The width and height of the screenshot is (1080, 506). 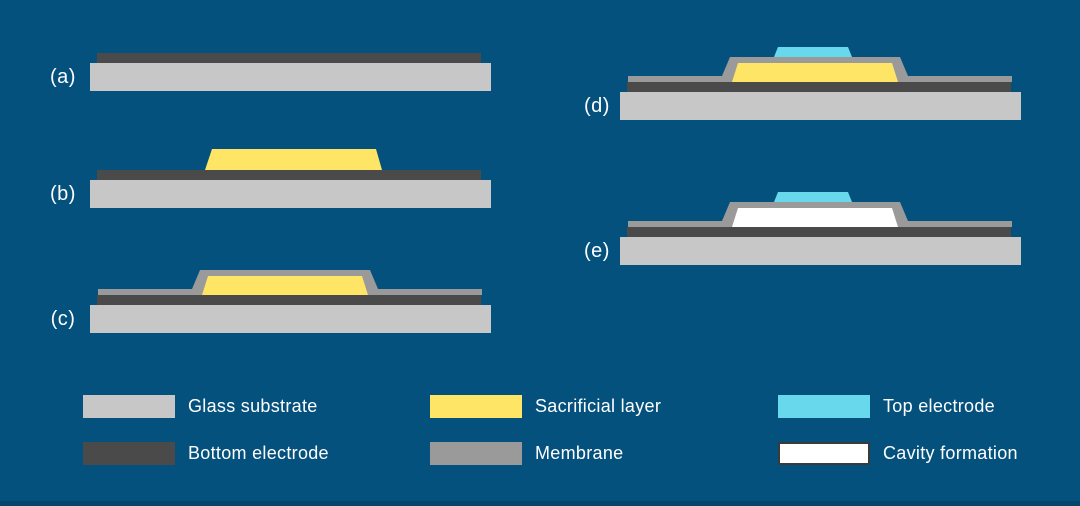 What do you see at coordinates (63, 77) in the screenshot?
I see `step-label-a: (a)` at bounding box center [63, 77].